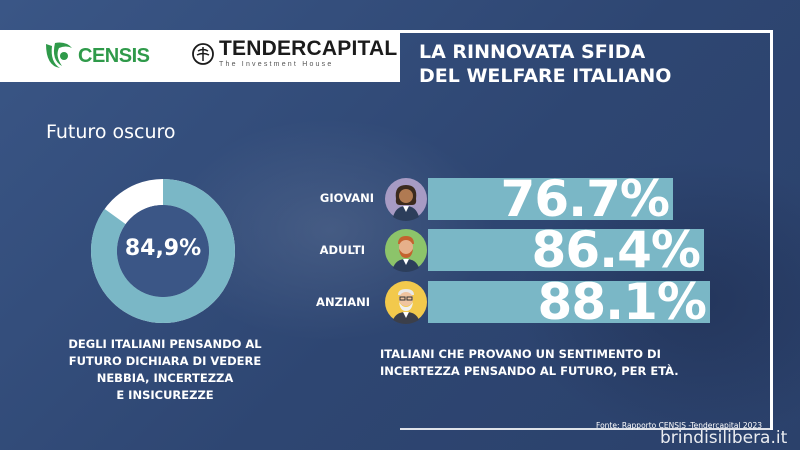 This screenshot has height=450, width=800. Describe the element at coordinates (724, 438) in the screenshot. I see `watermark: brindisilibera.it` at that location.